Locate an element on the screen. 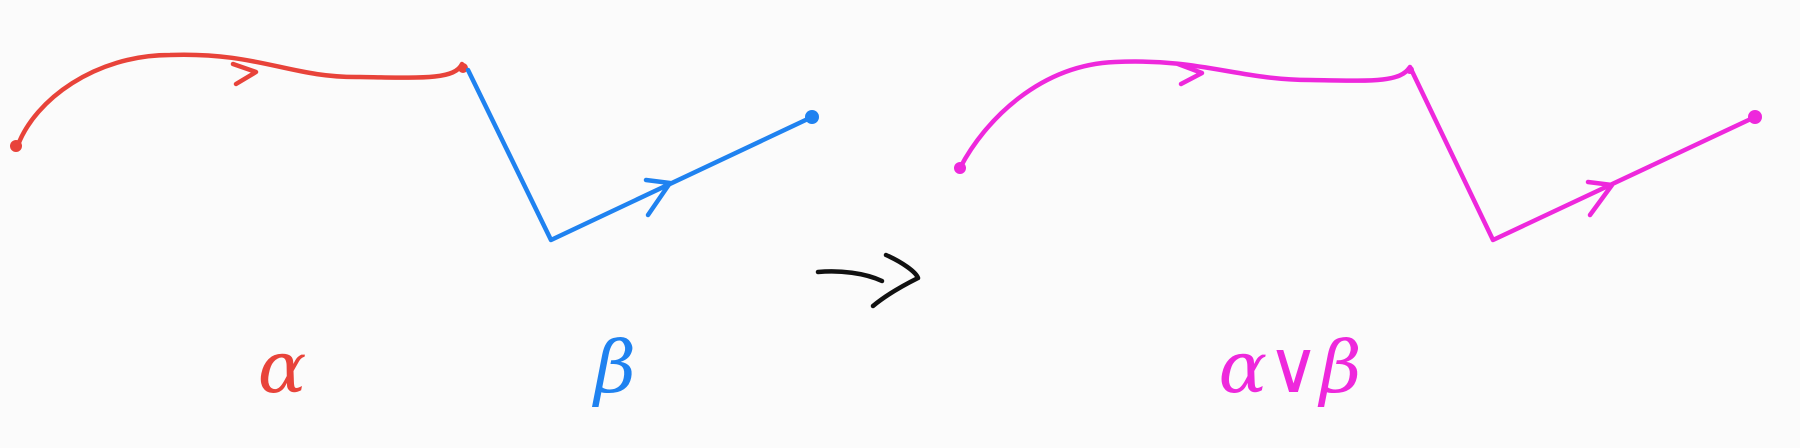 Image resolution: width=1800 pixels, height=448 pixels. alpha-path-group is located at coordinates (239, 102).